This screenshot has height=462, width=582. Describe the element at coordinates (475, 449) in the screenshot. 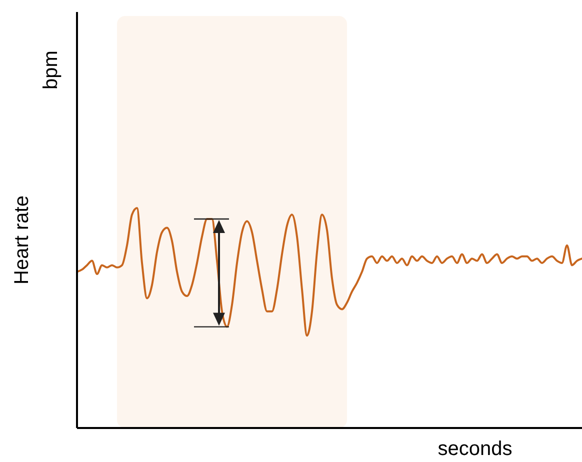

I see `x-axis-title: seconds` at that location.